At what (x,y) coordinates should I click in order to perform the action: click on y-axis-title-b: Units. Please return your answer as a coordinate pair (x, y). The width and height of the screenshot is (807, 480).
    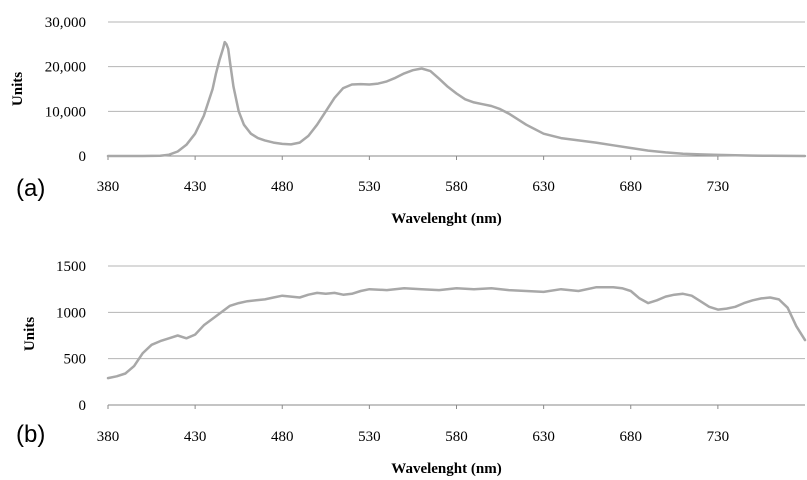
    Looking at the image, I should click on (30, 334).